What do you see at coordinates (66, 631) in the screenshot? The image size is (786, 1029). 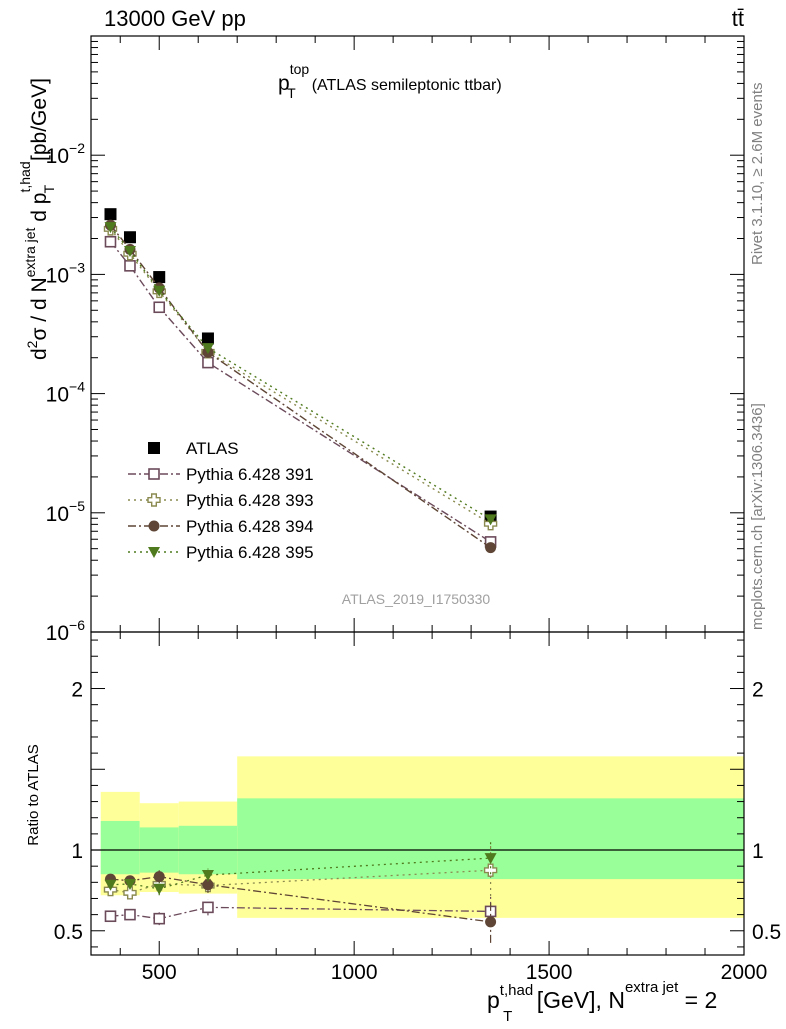 I see `main-ytick-label: 10⁻⁶` at bounding box center [66, 631].